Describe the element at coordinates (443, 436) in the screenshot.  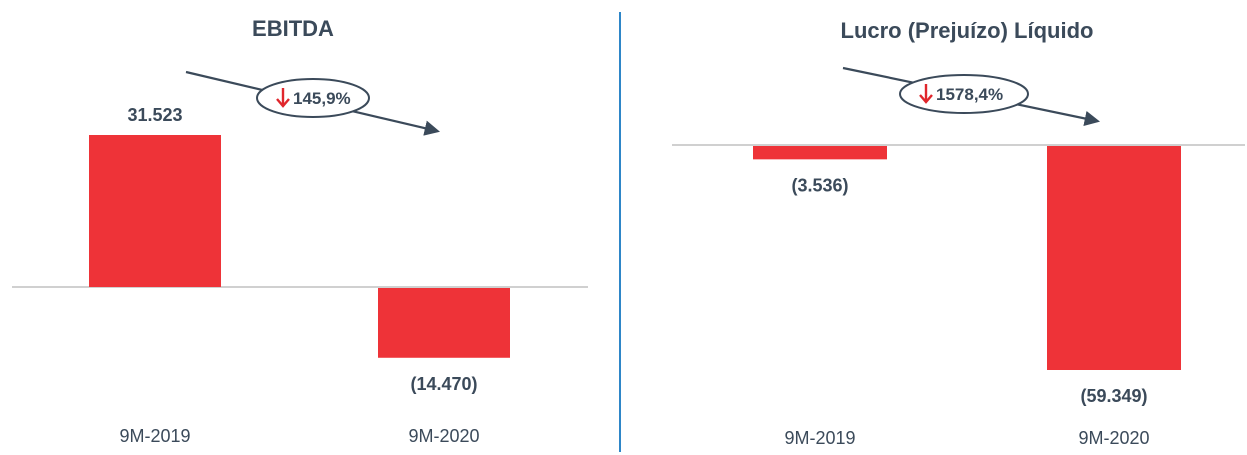
I see `ebitda-category-9m-2020: 9M-2020` at that location.